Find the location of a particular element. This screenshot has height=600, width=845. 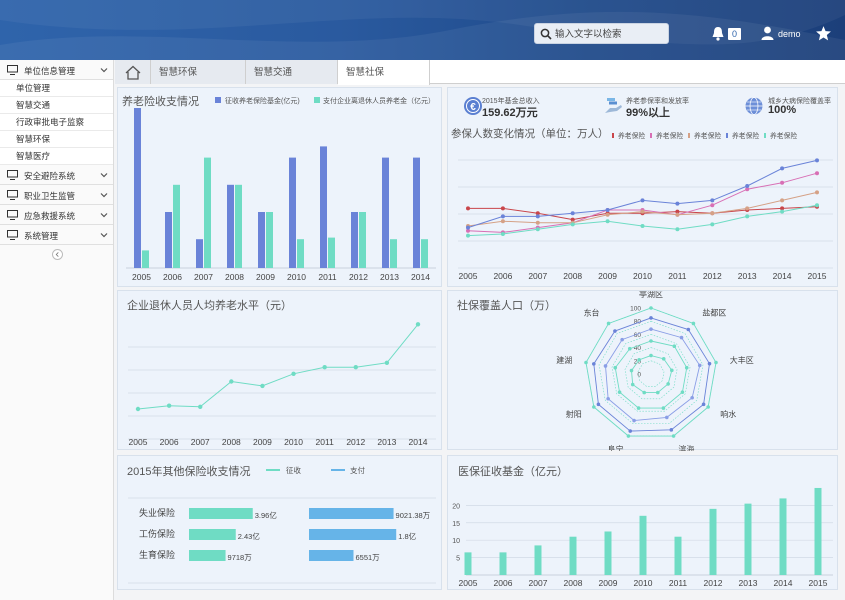

radar-tick-label: 60 is located at coordinates (638, 335).